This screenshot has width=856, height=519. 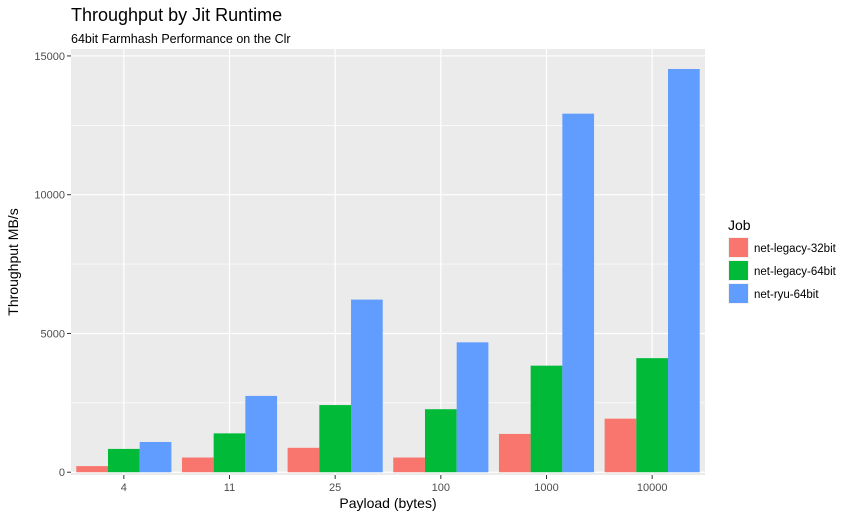 What do you see at coordinates (62, 473) in the screenshot?
I see `y-tick-label: 0` at bounding box center [62, 473].